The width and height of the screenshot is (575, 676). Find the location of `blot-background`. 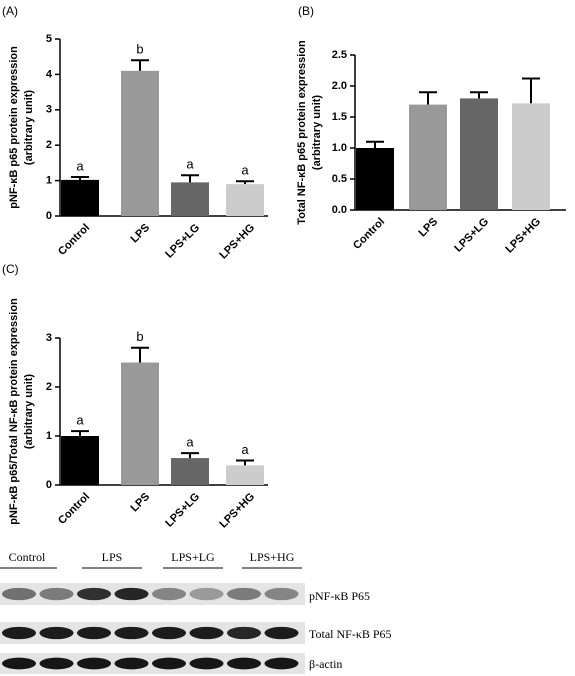

blot-background is located at coordinates (152, 594).